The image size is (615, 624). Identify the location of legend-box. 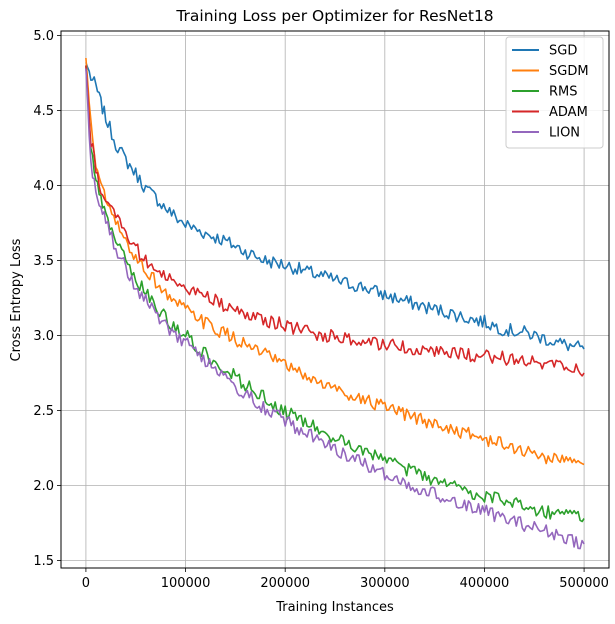
(554, 92).